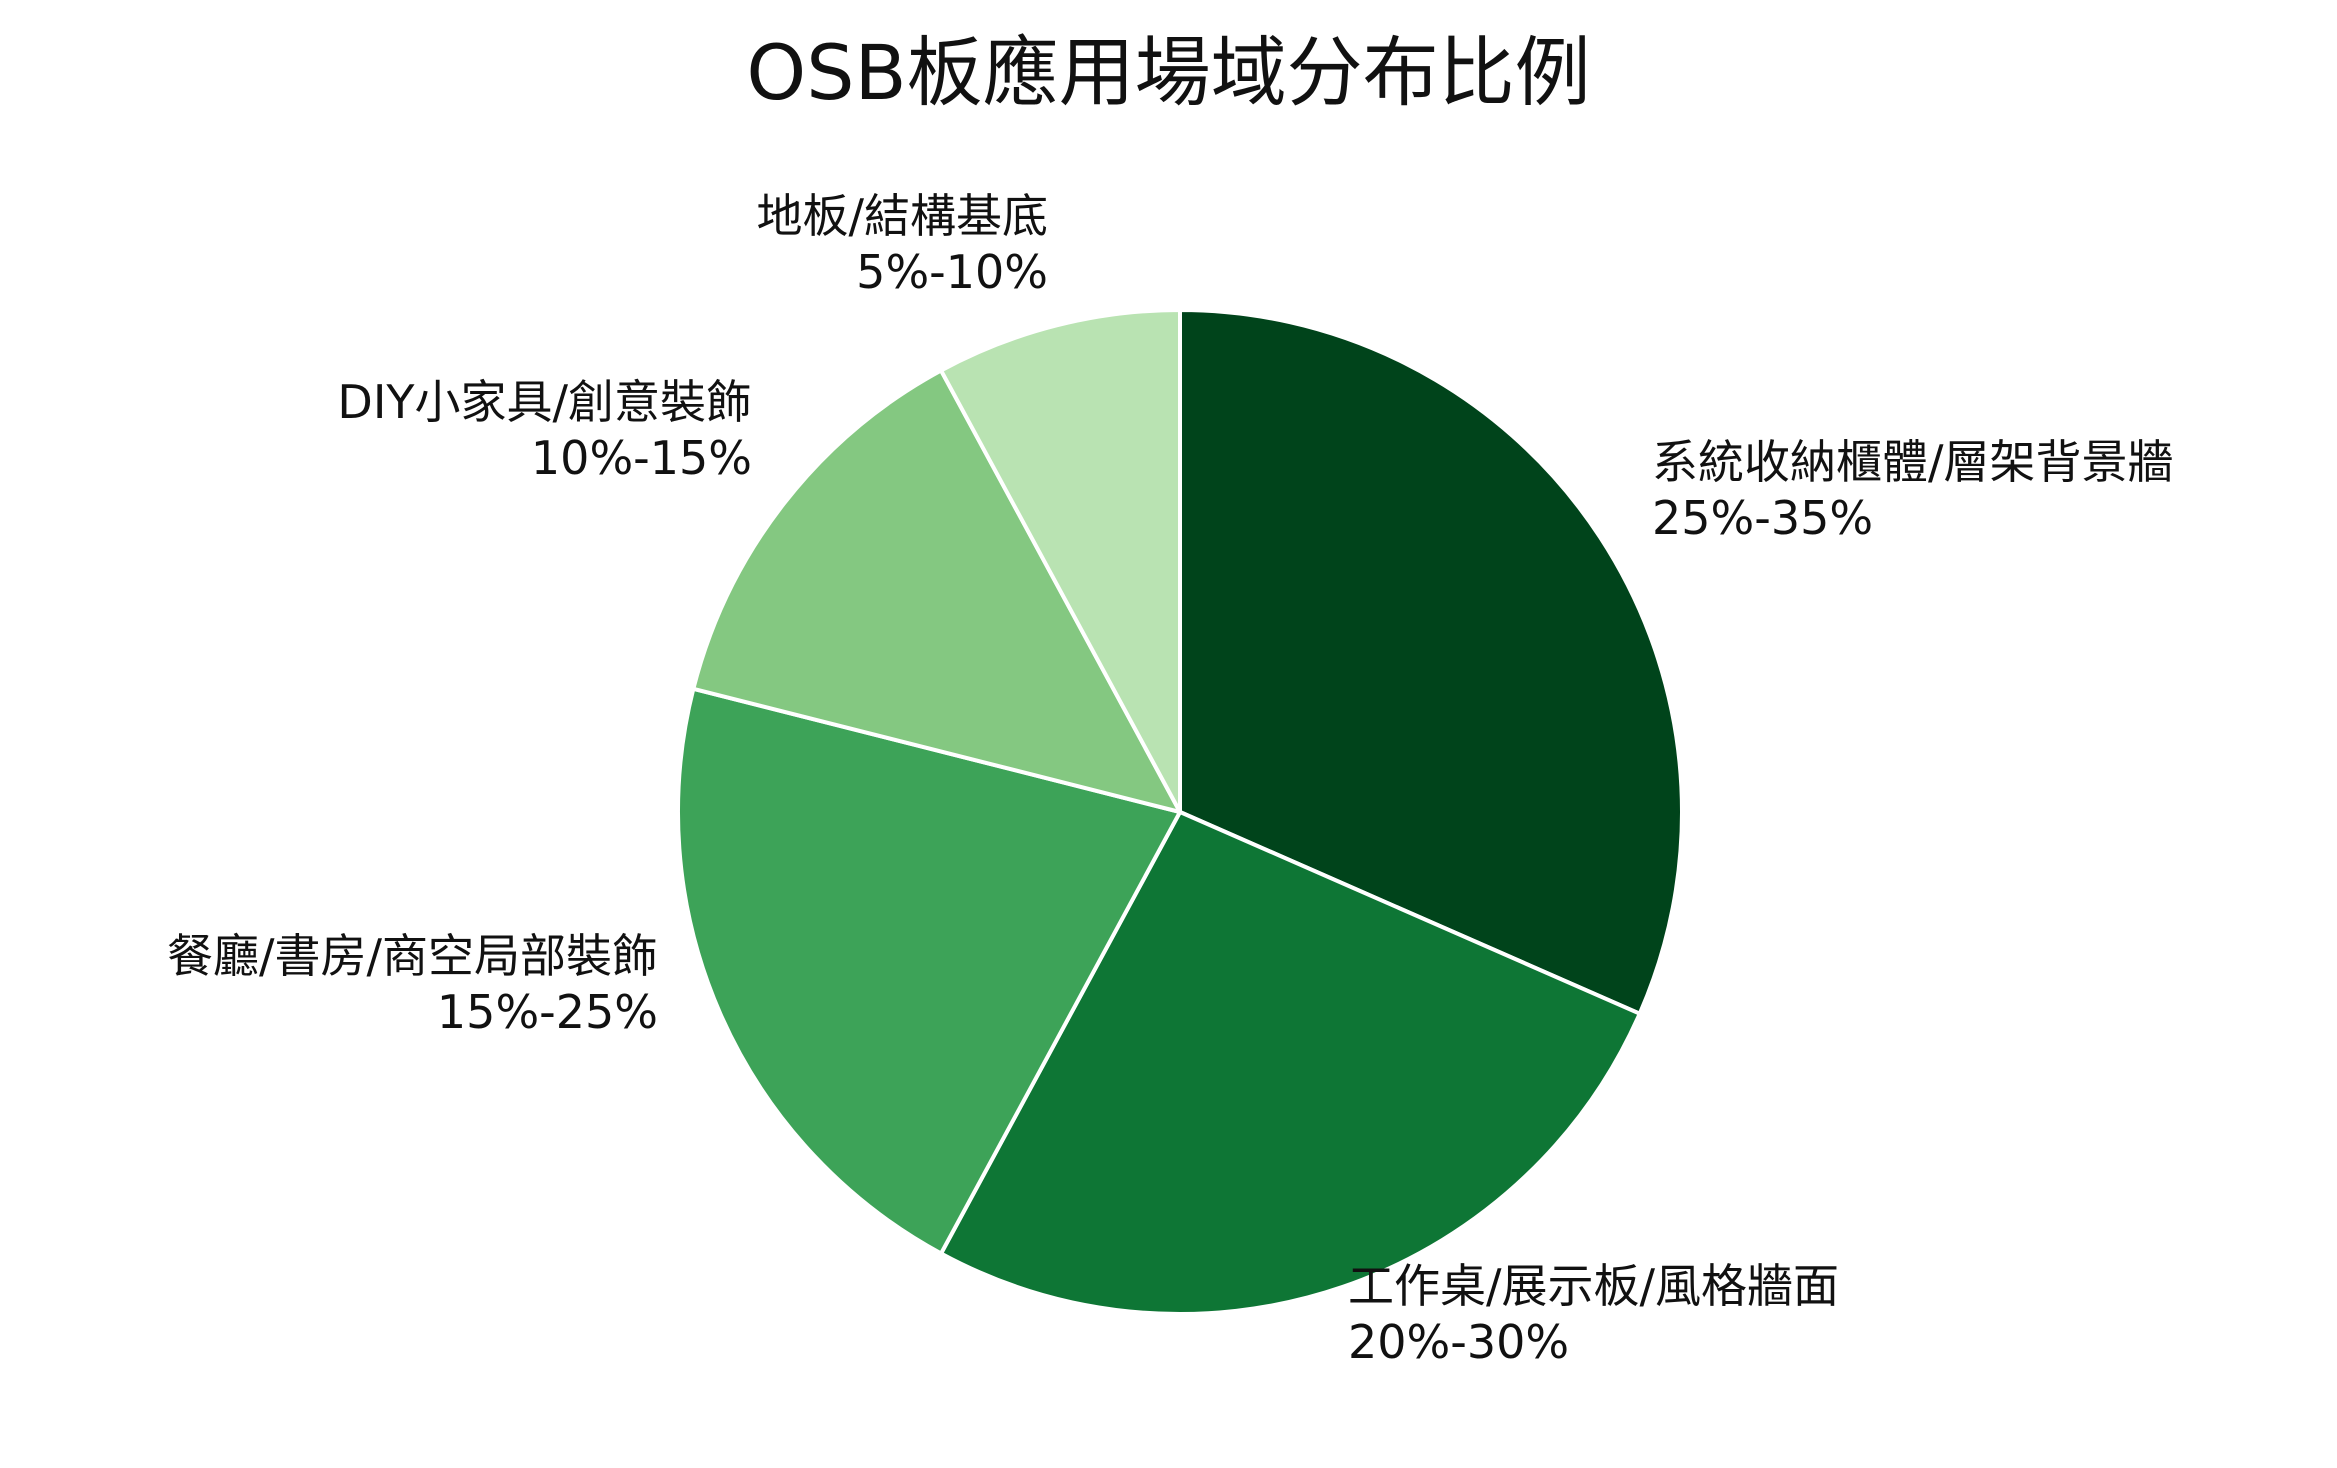 The image size is (2337, 1468). What do you see at coordinates (641, 458) in the screenshot?
I see `slice-range-label: 10%-15%` at bounding box center [641, 458].